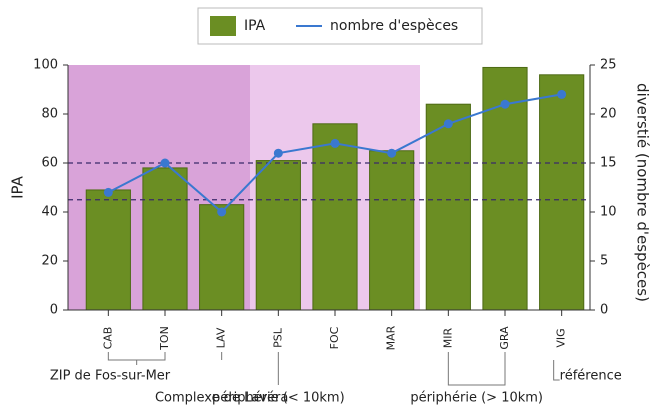 The height and width of the screenshot is (406, 662). I want to click on y-tick-label: 40, so click(49, 212).